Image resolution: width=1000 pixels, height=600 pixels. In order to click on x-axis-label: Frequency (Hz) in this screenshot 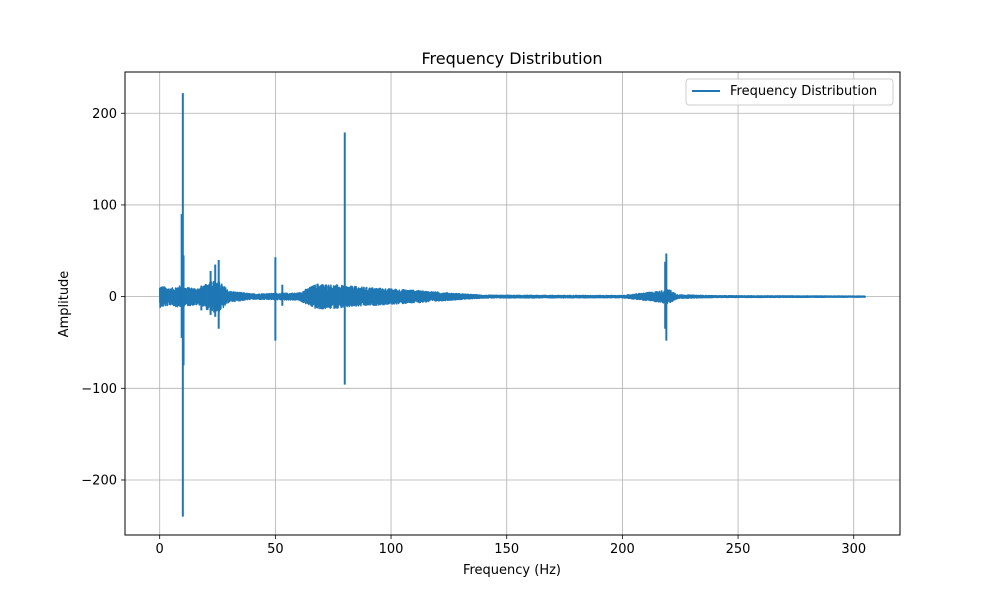, I will do `click(512, 570)`.